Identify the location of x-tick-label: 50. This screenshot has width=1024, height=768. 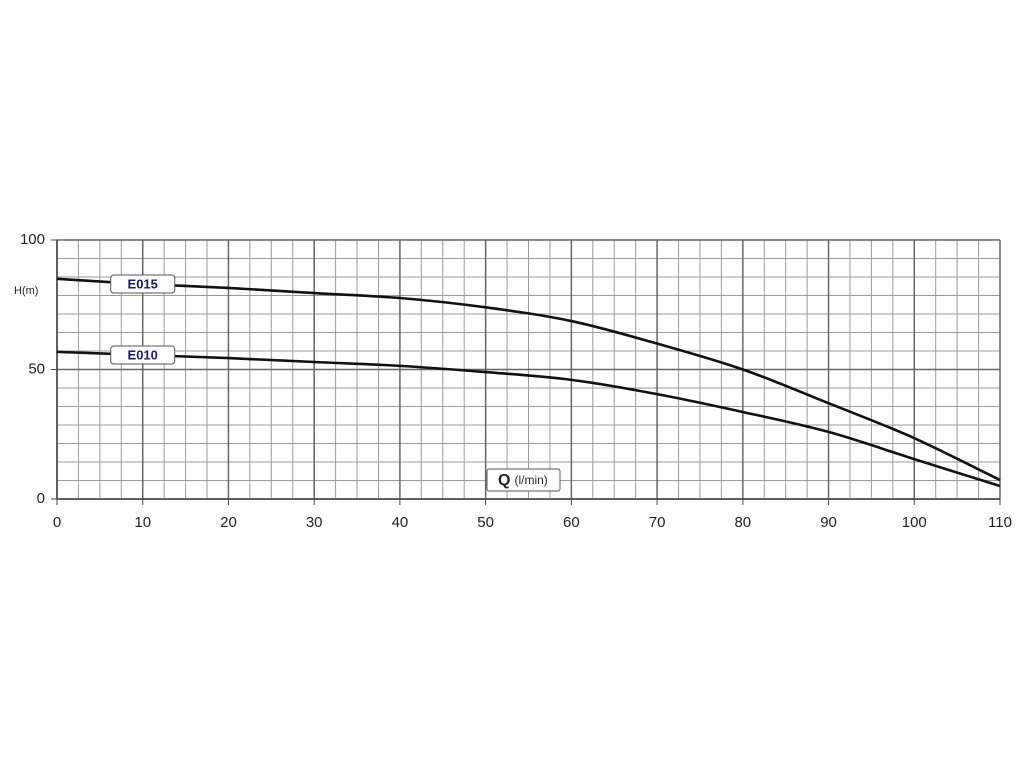
(485, 522).